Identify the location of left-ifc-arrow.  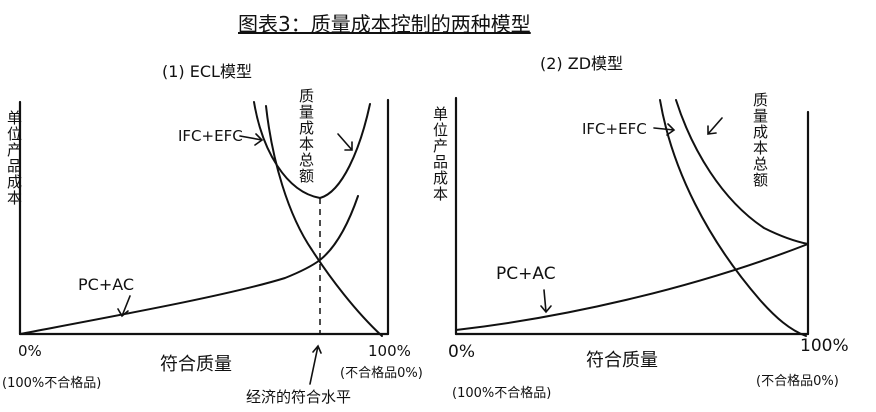
(251, 139).